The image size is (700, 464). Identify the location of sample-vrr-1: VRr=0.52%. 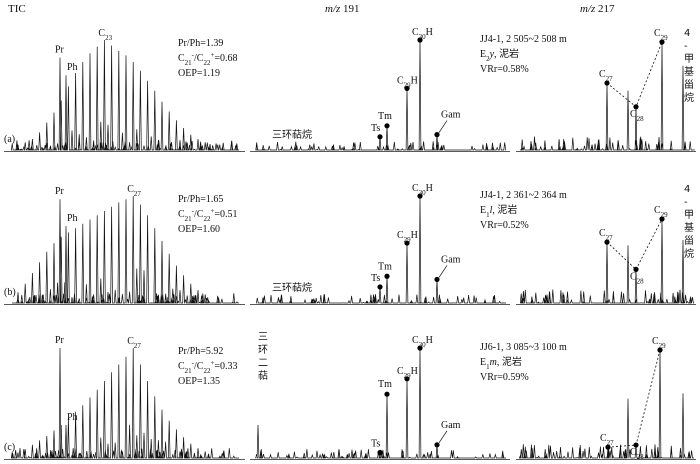
(504, 225).